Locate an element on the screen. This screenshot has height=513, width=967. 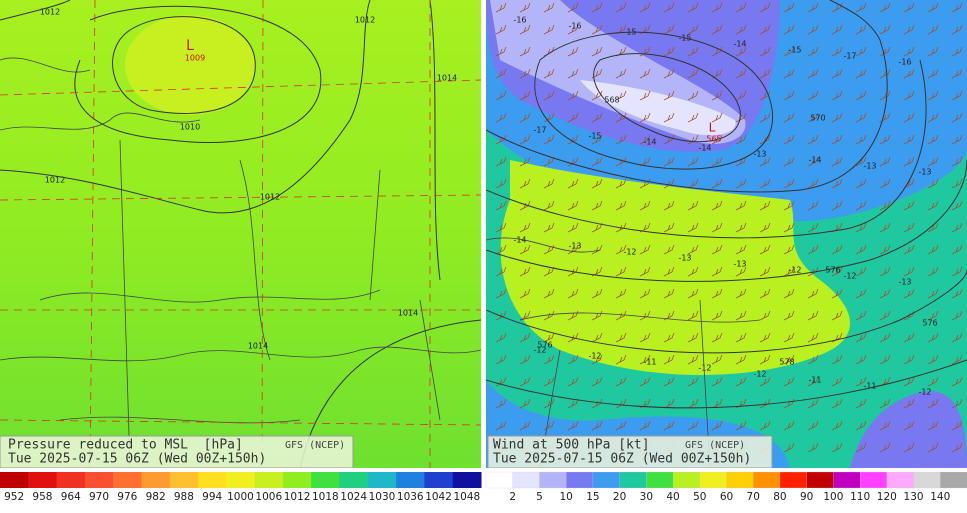
colorbar-label: 10 is located at coordinates (565, 497).